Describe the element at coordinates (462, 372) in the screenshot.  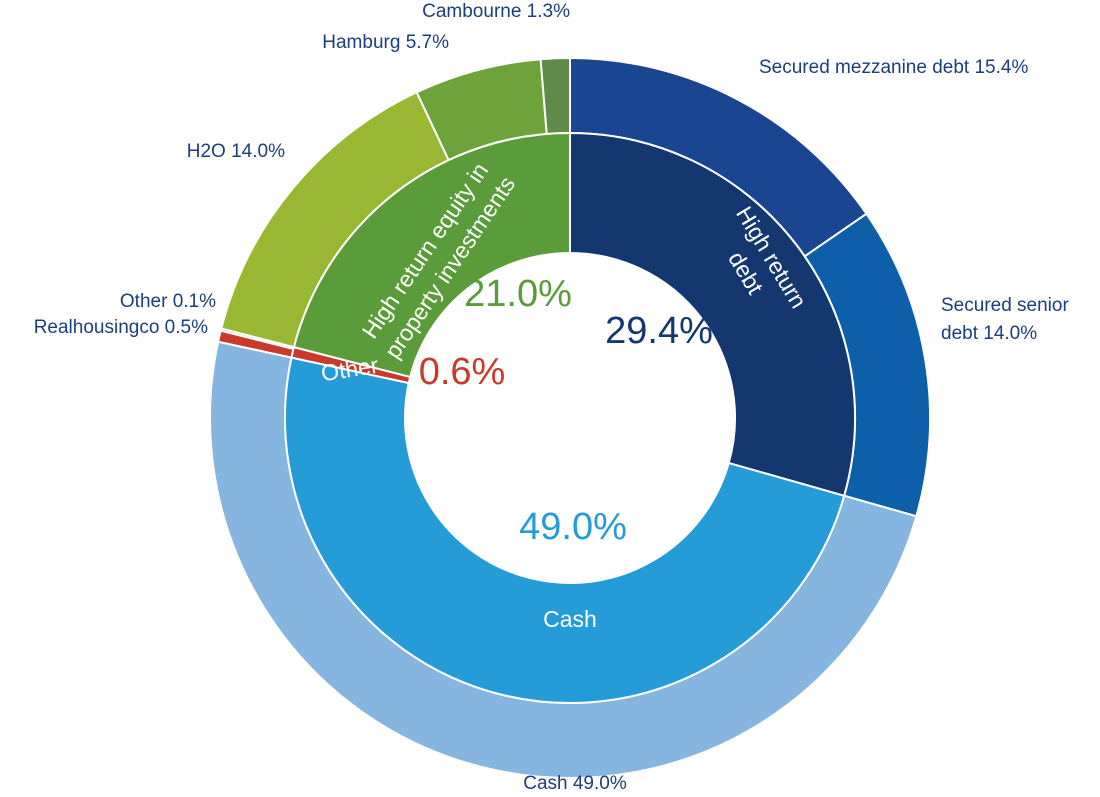
I see `percent-label-other: 0.6%` at that location.